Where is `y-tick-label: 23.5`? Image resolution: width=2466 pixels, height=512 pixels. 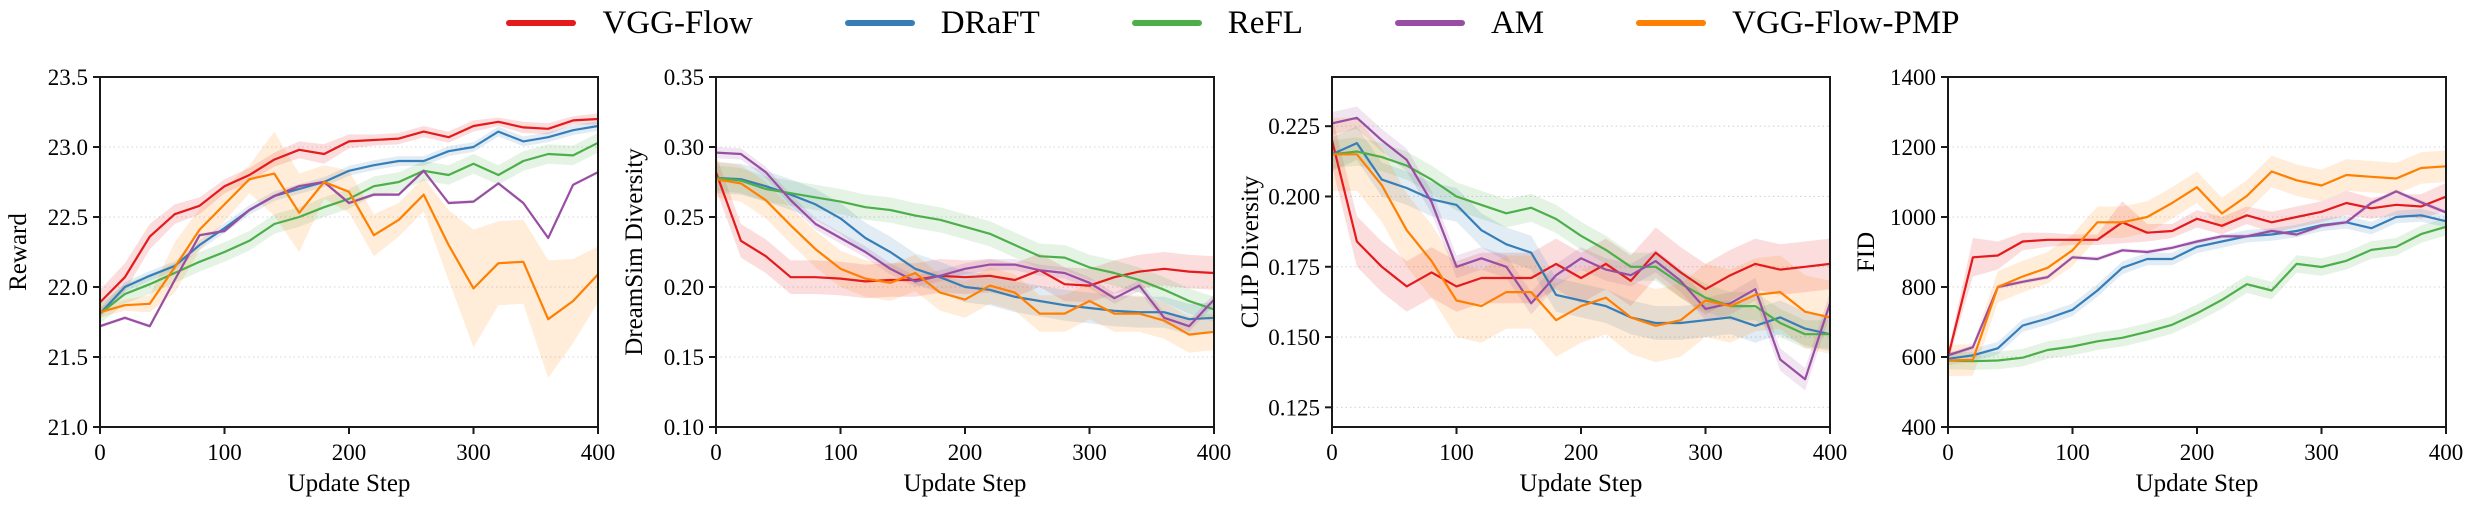
y-tick-label: 23.5 is located at coordinates (68, 77).